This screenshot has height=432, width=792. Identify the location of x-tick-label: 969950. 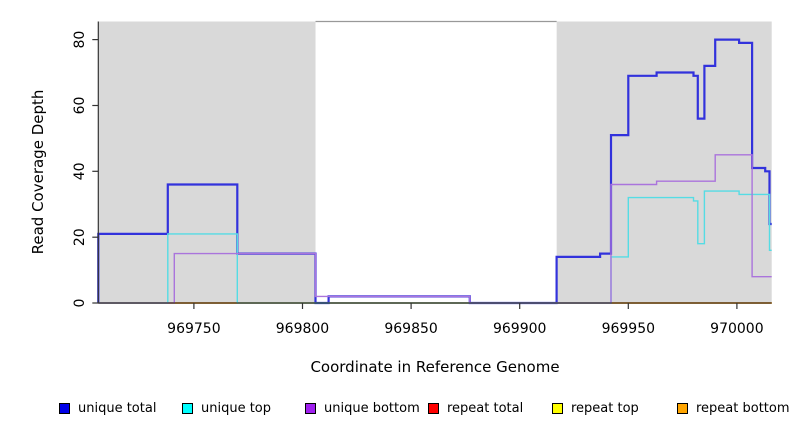
(628, 329).